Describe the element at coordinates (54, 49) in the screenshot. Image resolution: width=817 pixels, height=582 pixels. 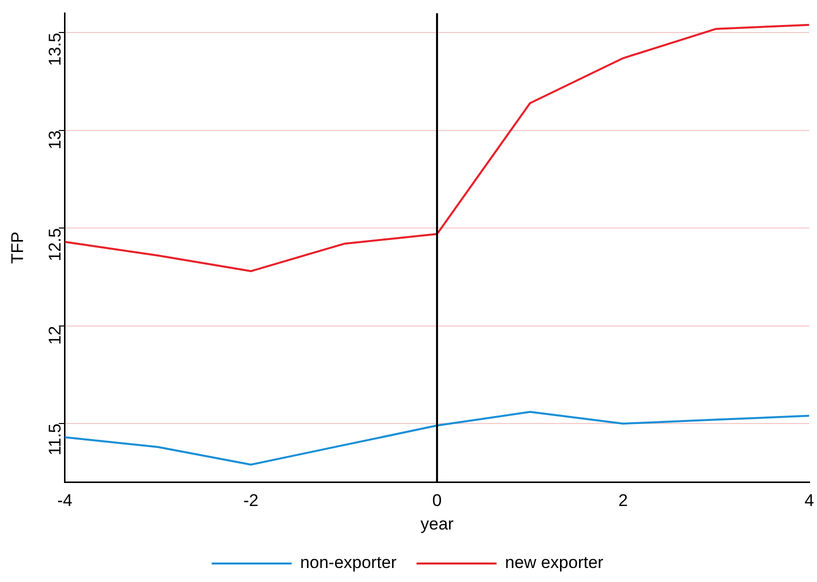
I see `y-tick-label: 13.5` at that location.